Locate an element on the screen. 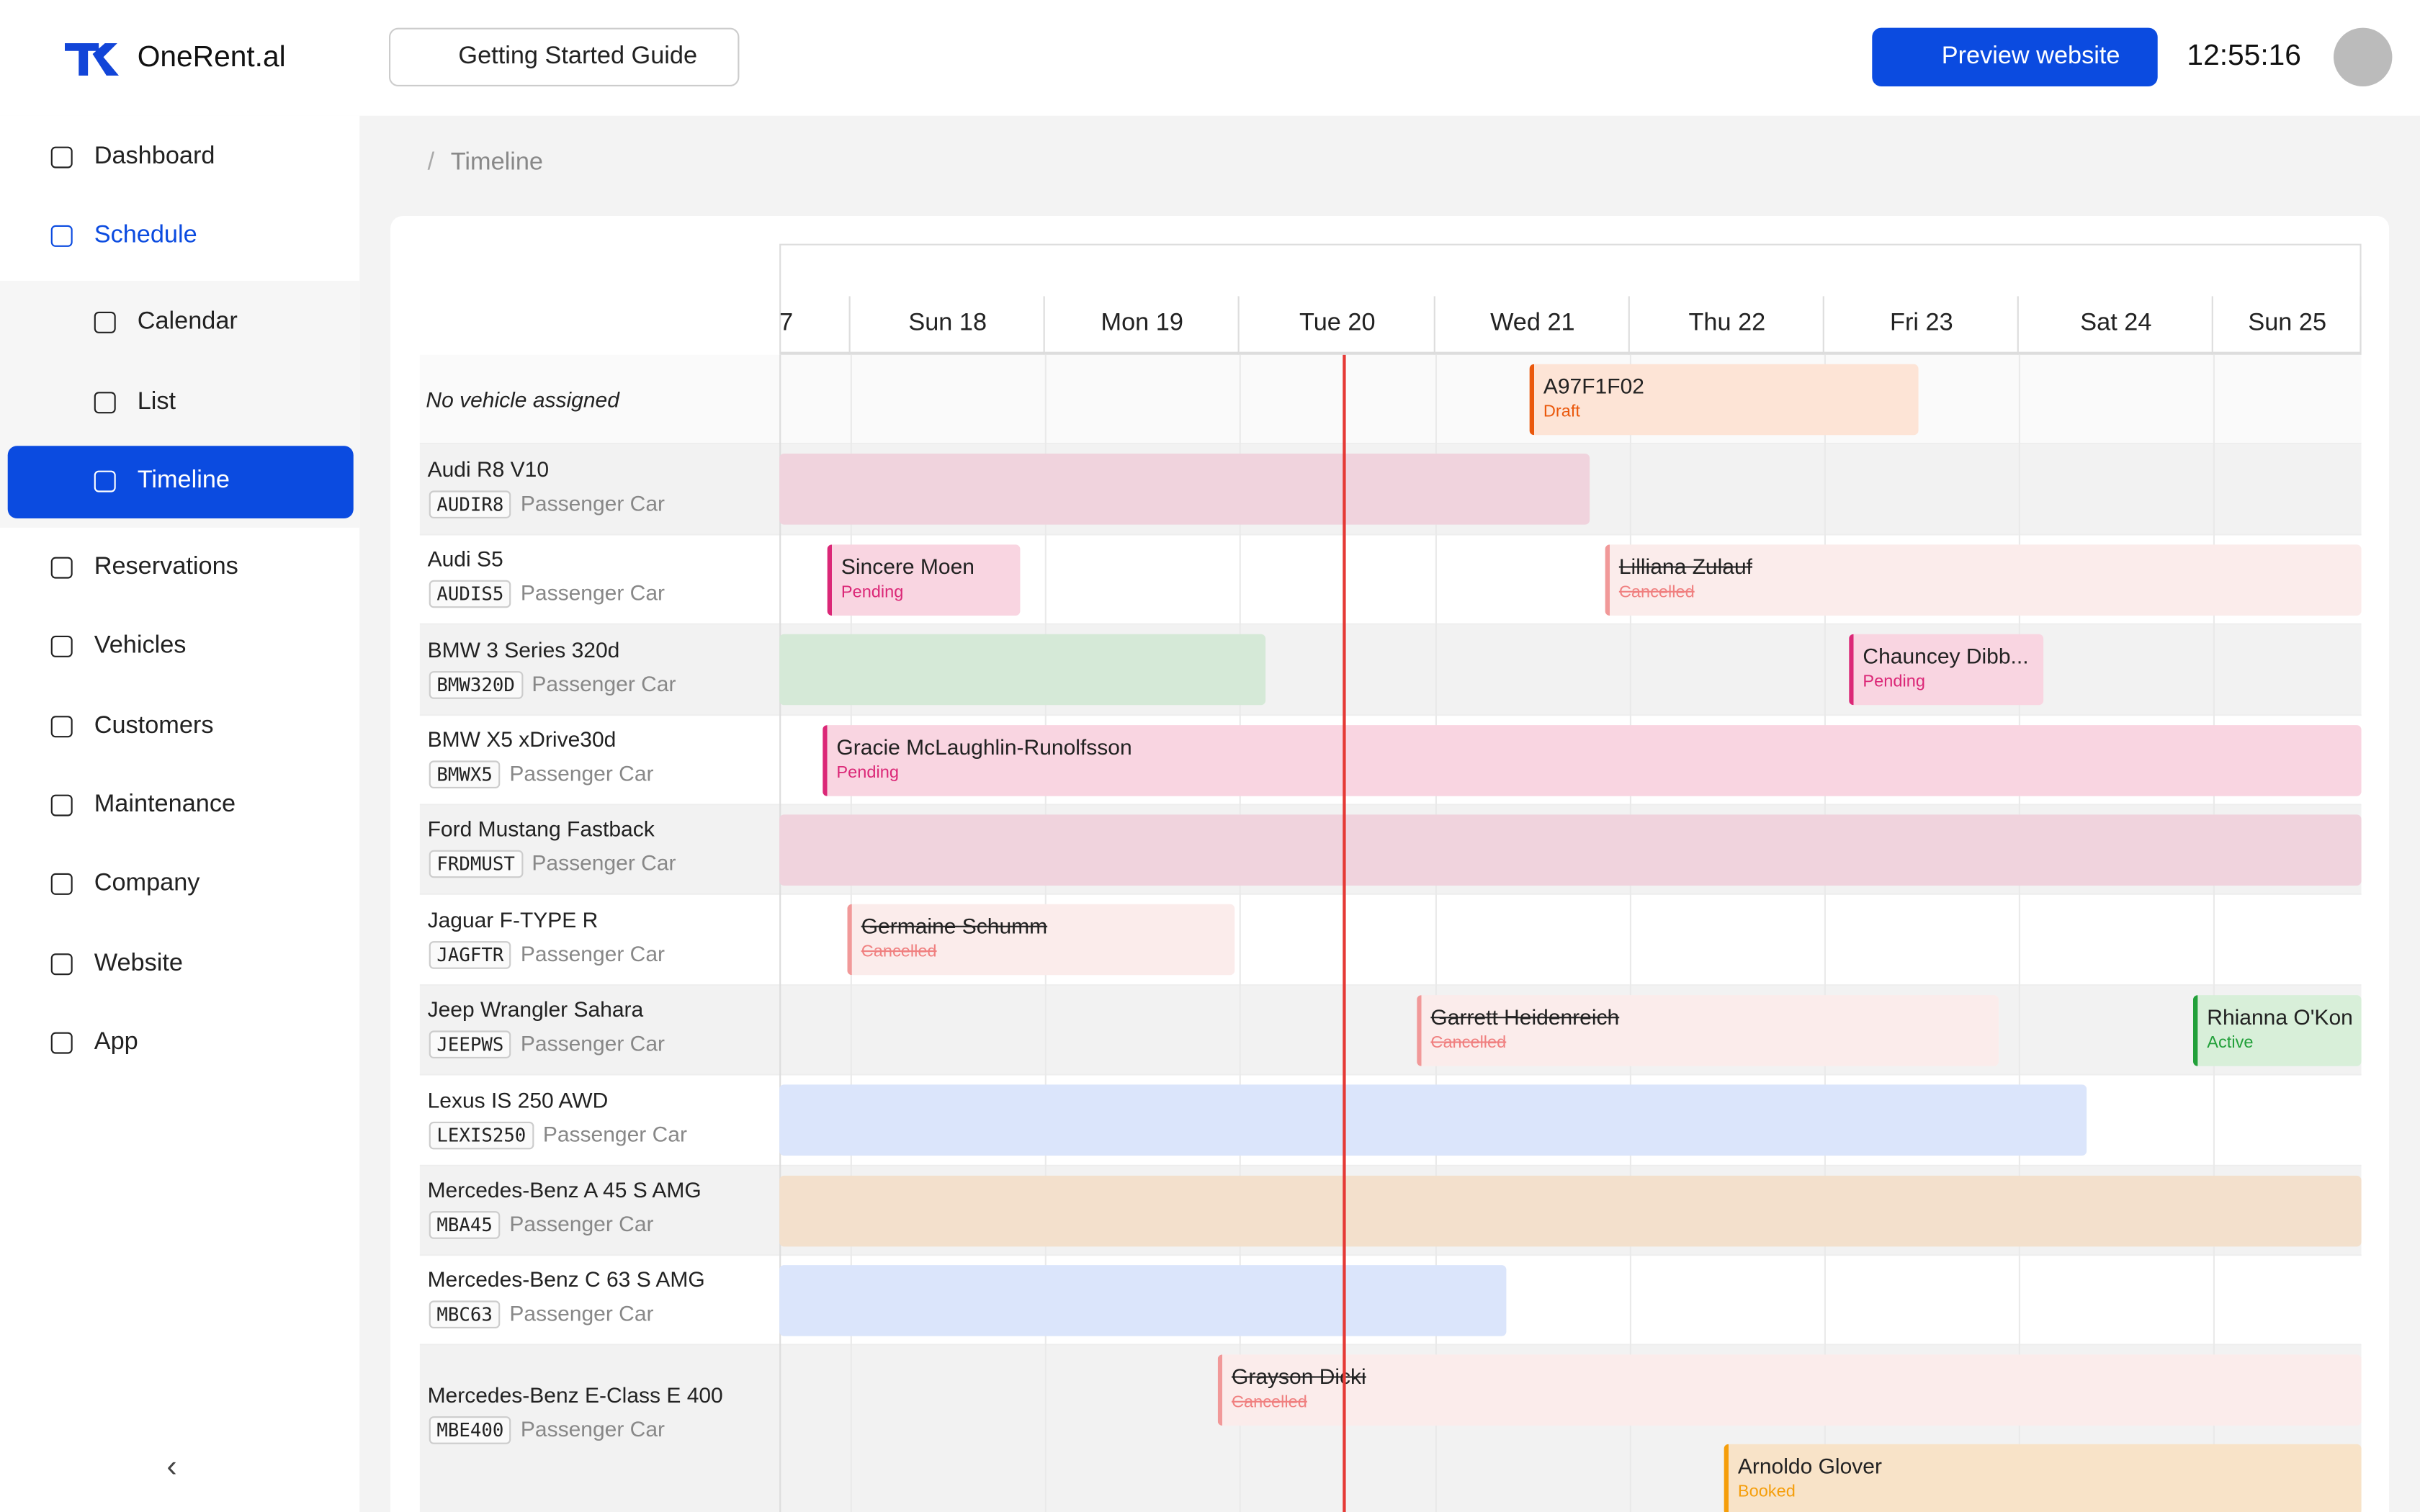 The width and height of the screenshot is (2420, 1512). vehicle-name: Mercedes-Benz C 63 S AMG is located at coordinates (566, 1279).